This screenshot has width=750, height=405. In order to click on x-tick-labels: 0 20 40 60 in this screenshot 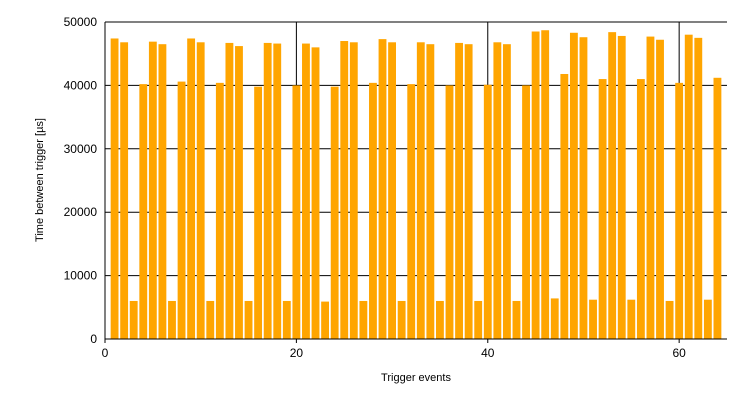, I will do `click(394, 353)`.